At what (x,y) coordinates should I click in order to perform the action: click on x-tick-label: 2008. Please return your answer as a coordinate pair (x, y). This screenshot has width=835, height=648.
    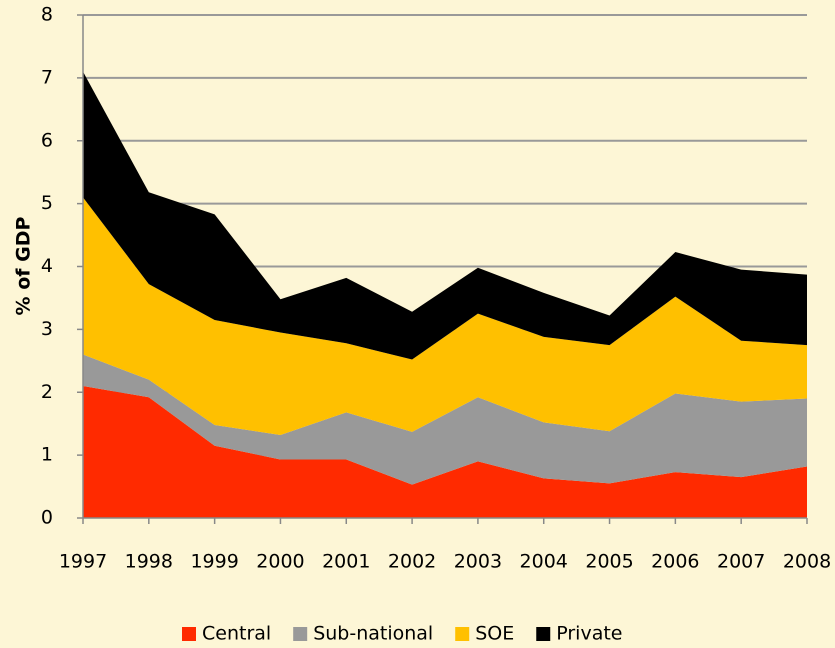
    Looking at the image, I should click on (807, 562).